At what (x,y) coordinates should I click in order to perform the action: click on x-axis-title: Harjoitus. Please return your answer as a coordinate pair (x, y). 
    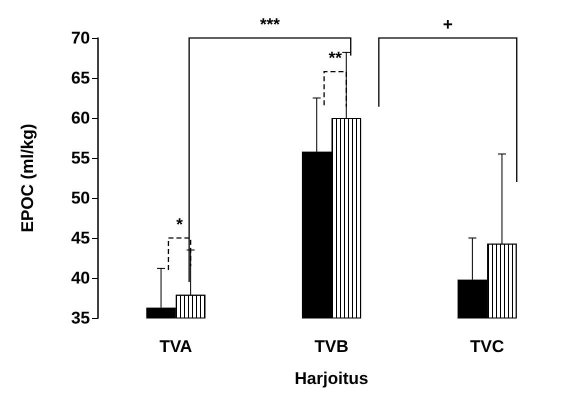
    Looking at the image, I should click on (331, 378).